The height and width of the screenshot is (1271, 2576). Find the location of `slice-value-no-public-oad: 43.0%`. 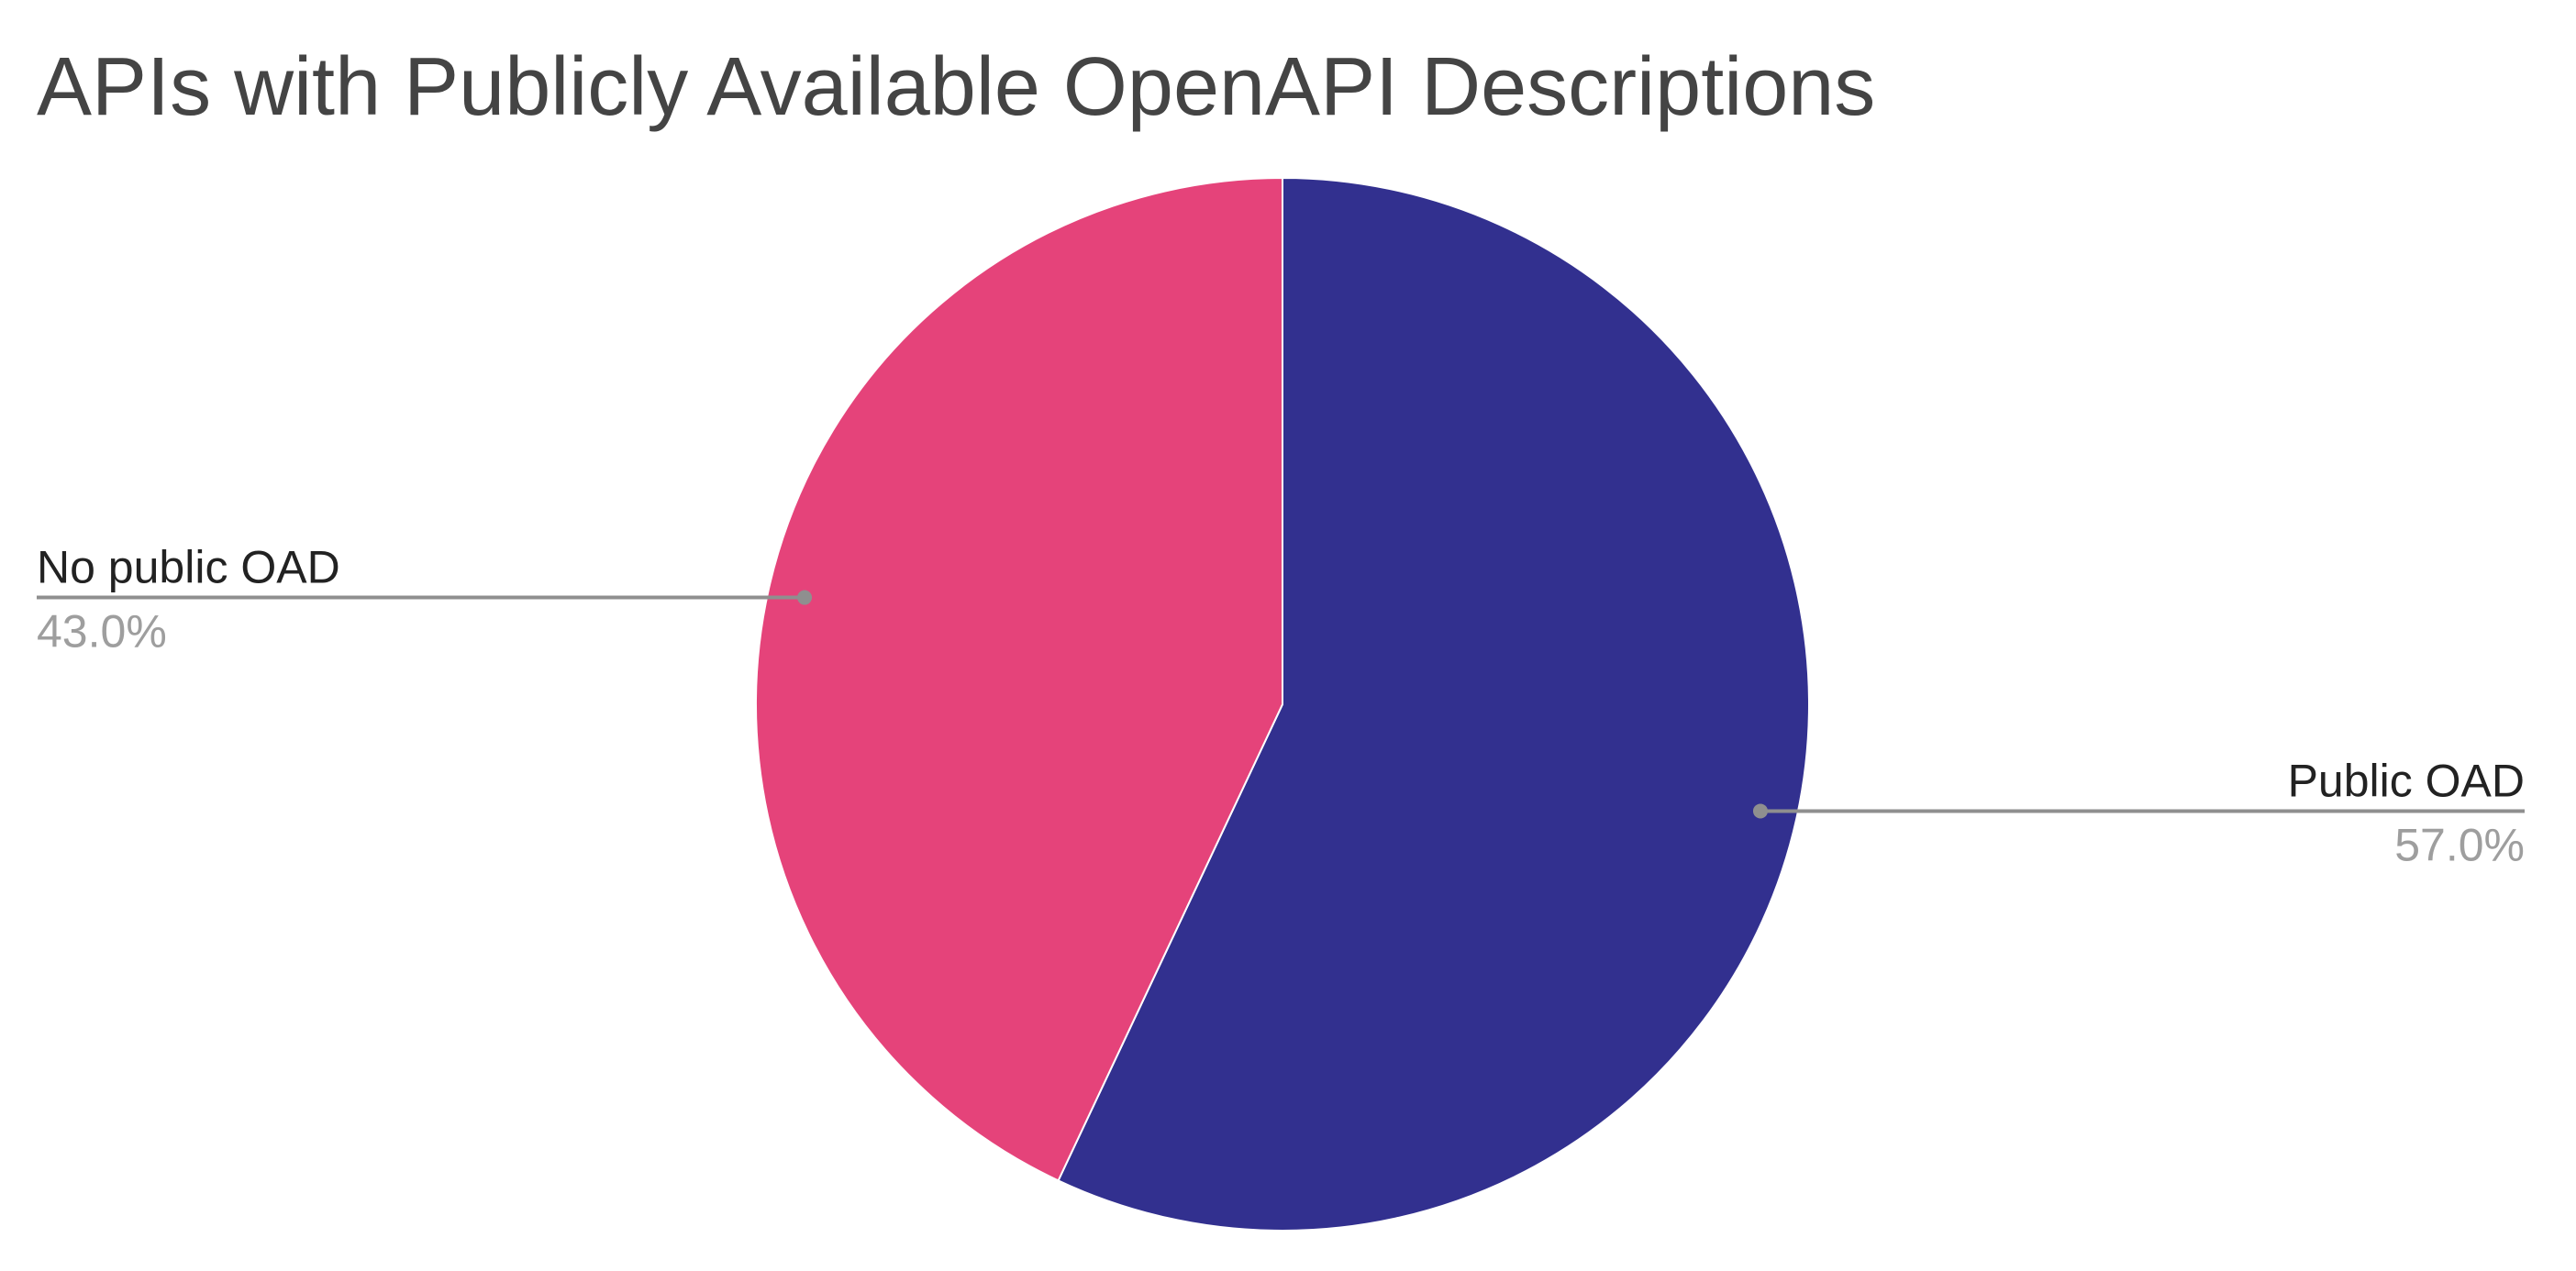

slice-value-no-public-oad: 43.0% is located at coordinates (102, 632).